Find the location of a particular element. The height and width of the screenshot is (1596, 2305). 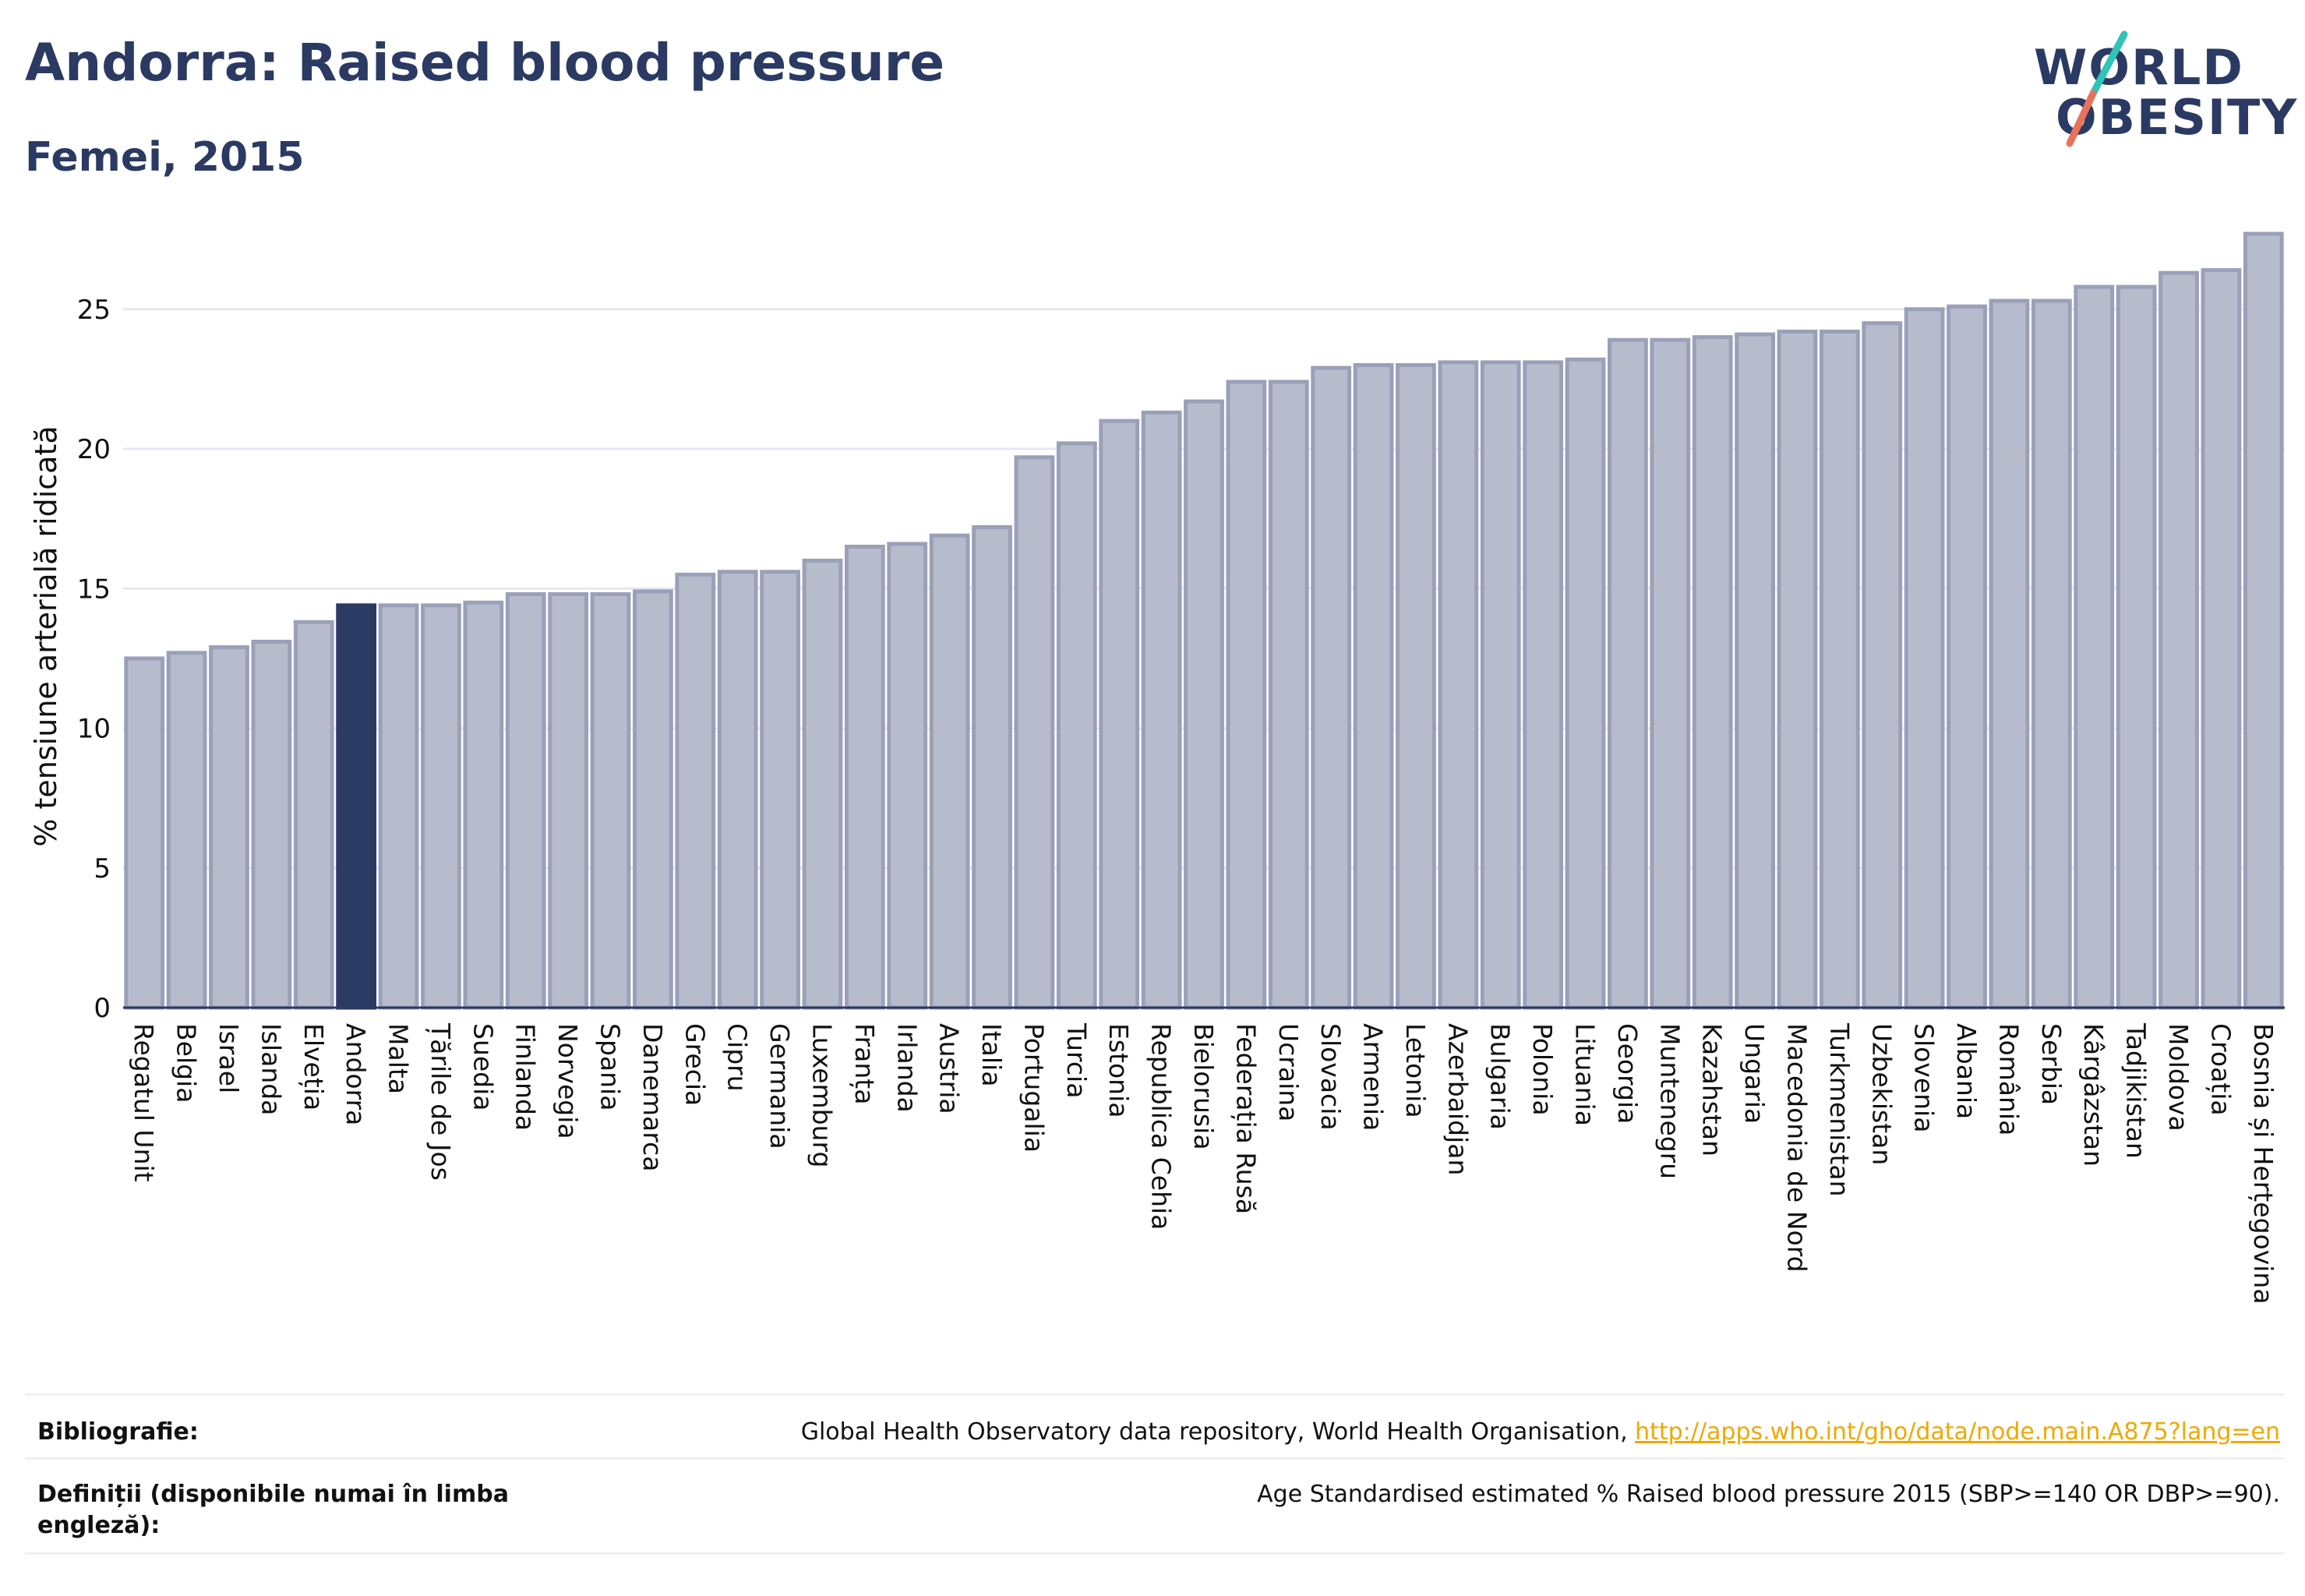

bar-grecia is located at coordinates (695, 791).